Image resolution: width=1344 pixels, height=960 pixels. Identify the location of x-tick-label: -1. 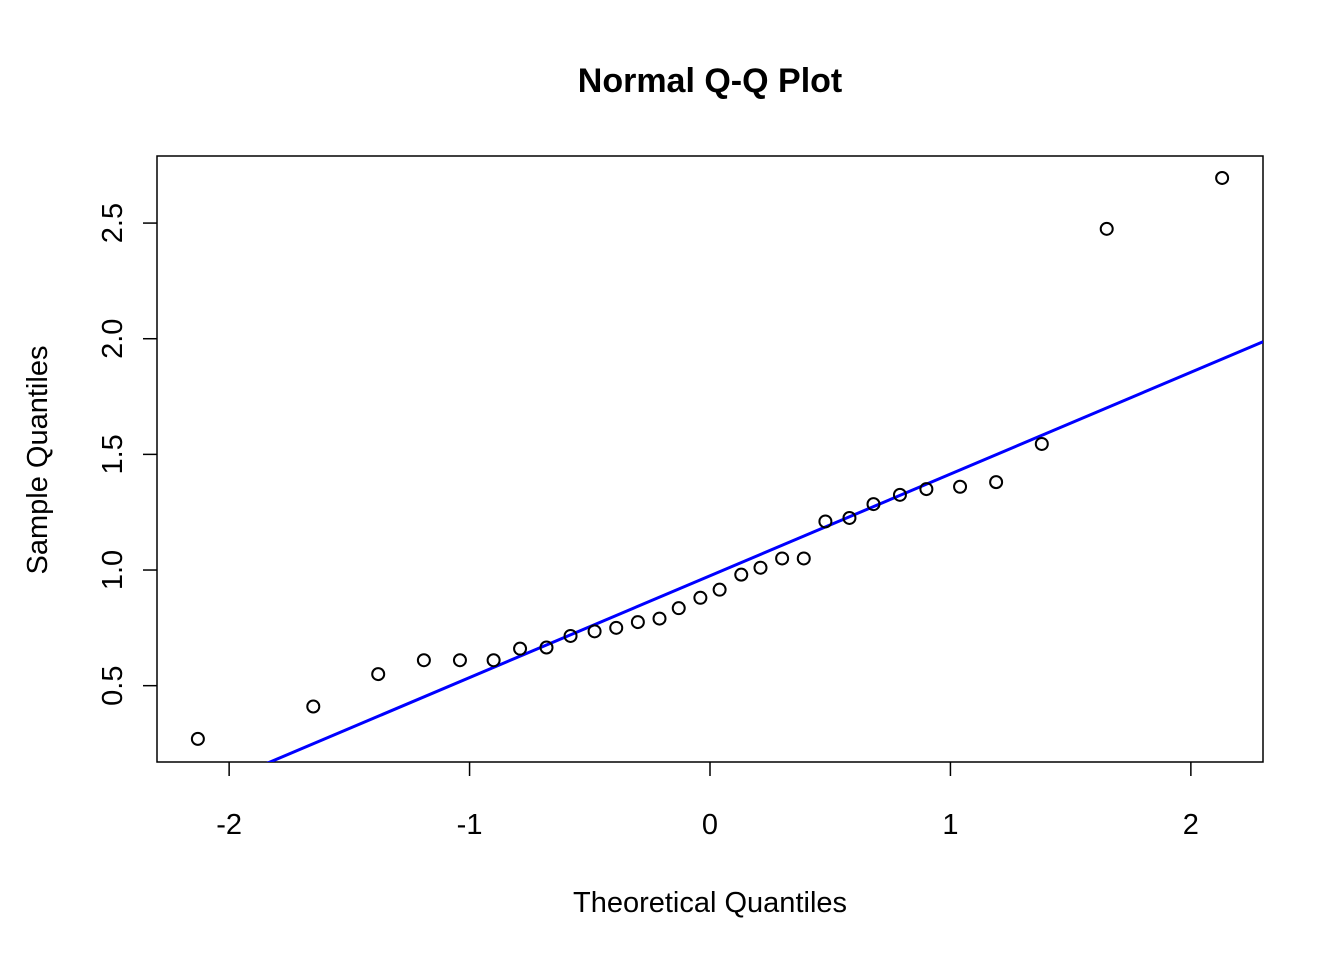
(470, 825).